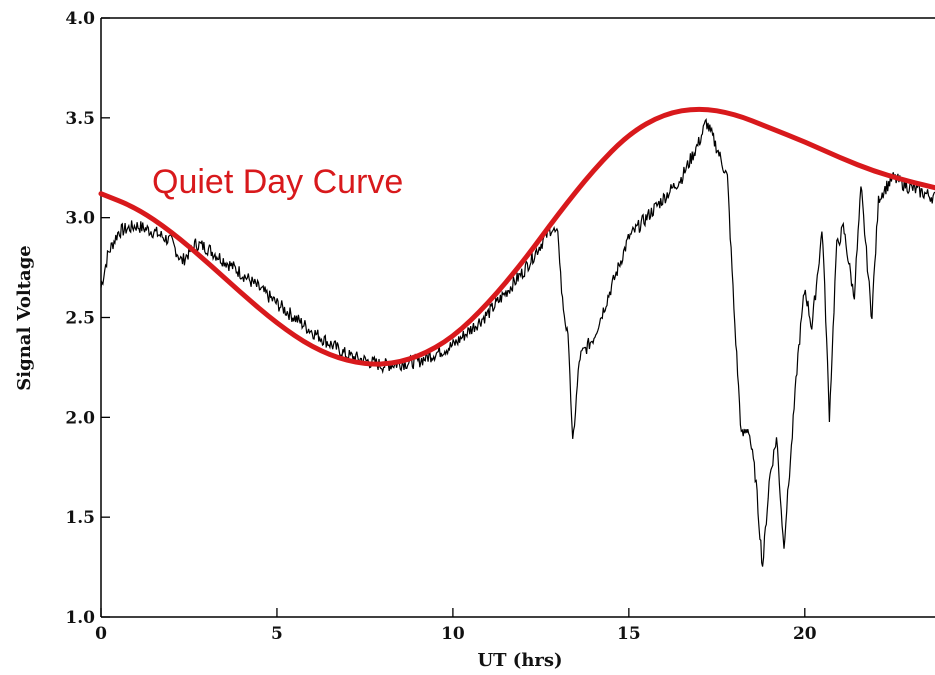  Describe the element at coordinates (80, 19) in the screenshot. I see `y-tick-label: 4.0` at that location.